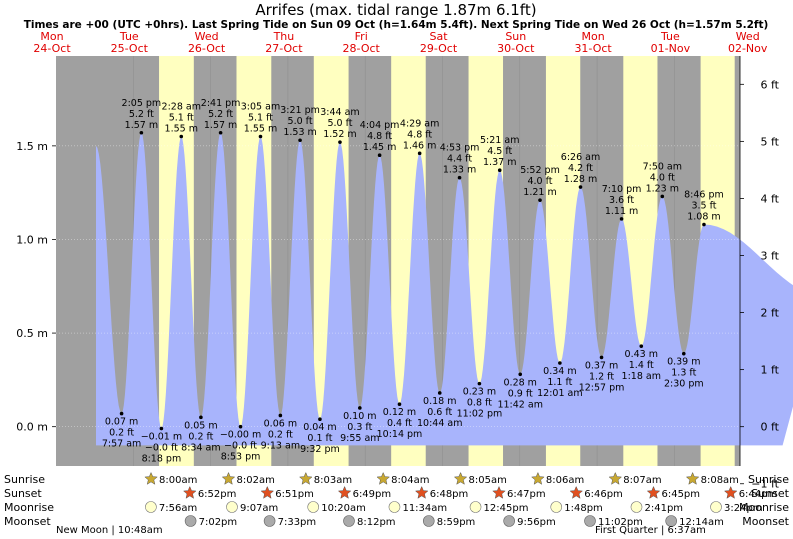 The height and width of the screenshot is (539, 793). I want to click on low-tide-feet: 1.3 ft, so click(683, 373).